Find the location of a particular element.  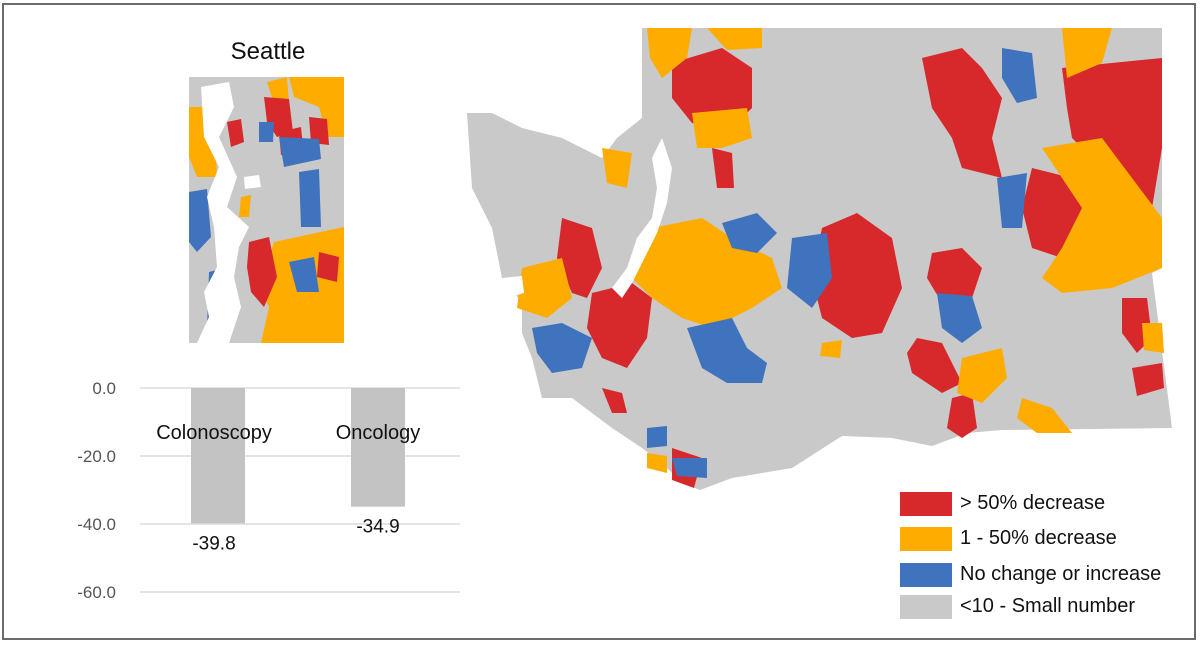

seattle-inset-title: Seattle is located at coordinates (268, 51).